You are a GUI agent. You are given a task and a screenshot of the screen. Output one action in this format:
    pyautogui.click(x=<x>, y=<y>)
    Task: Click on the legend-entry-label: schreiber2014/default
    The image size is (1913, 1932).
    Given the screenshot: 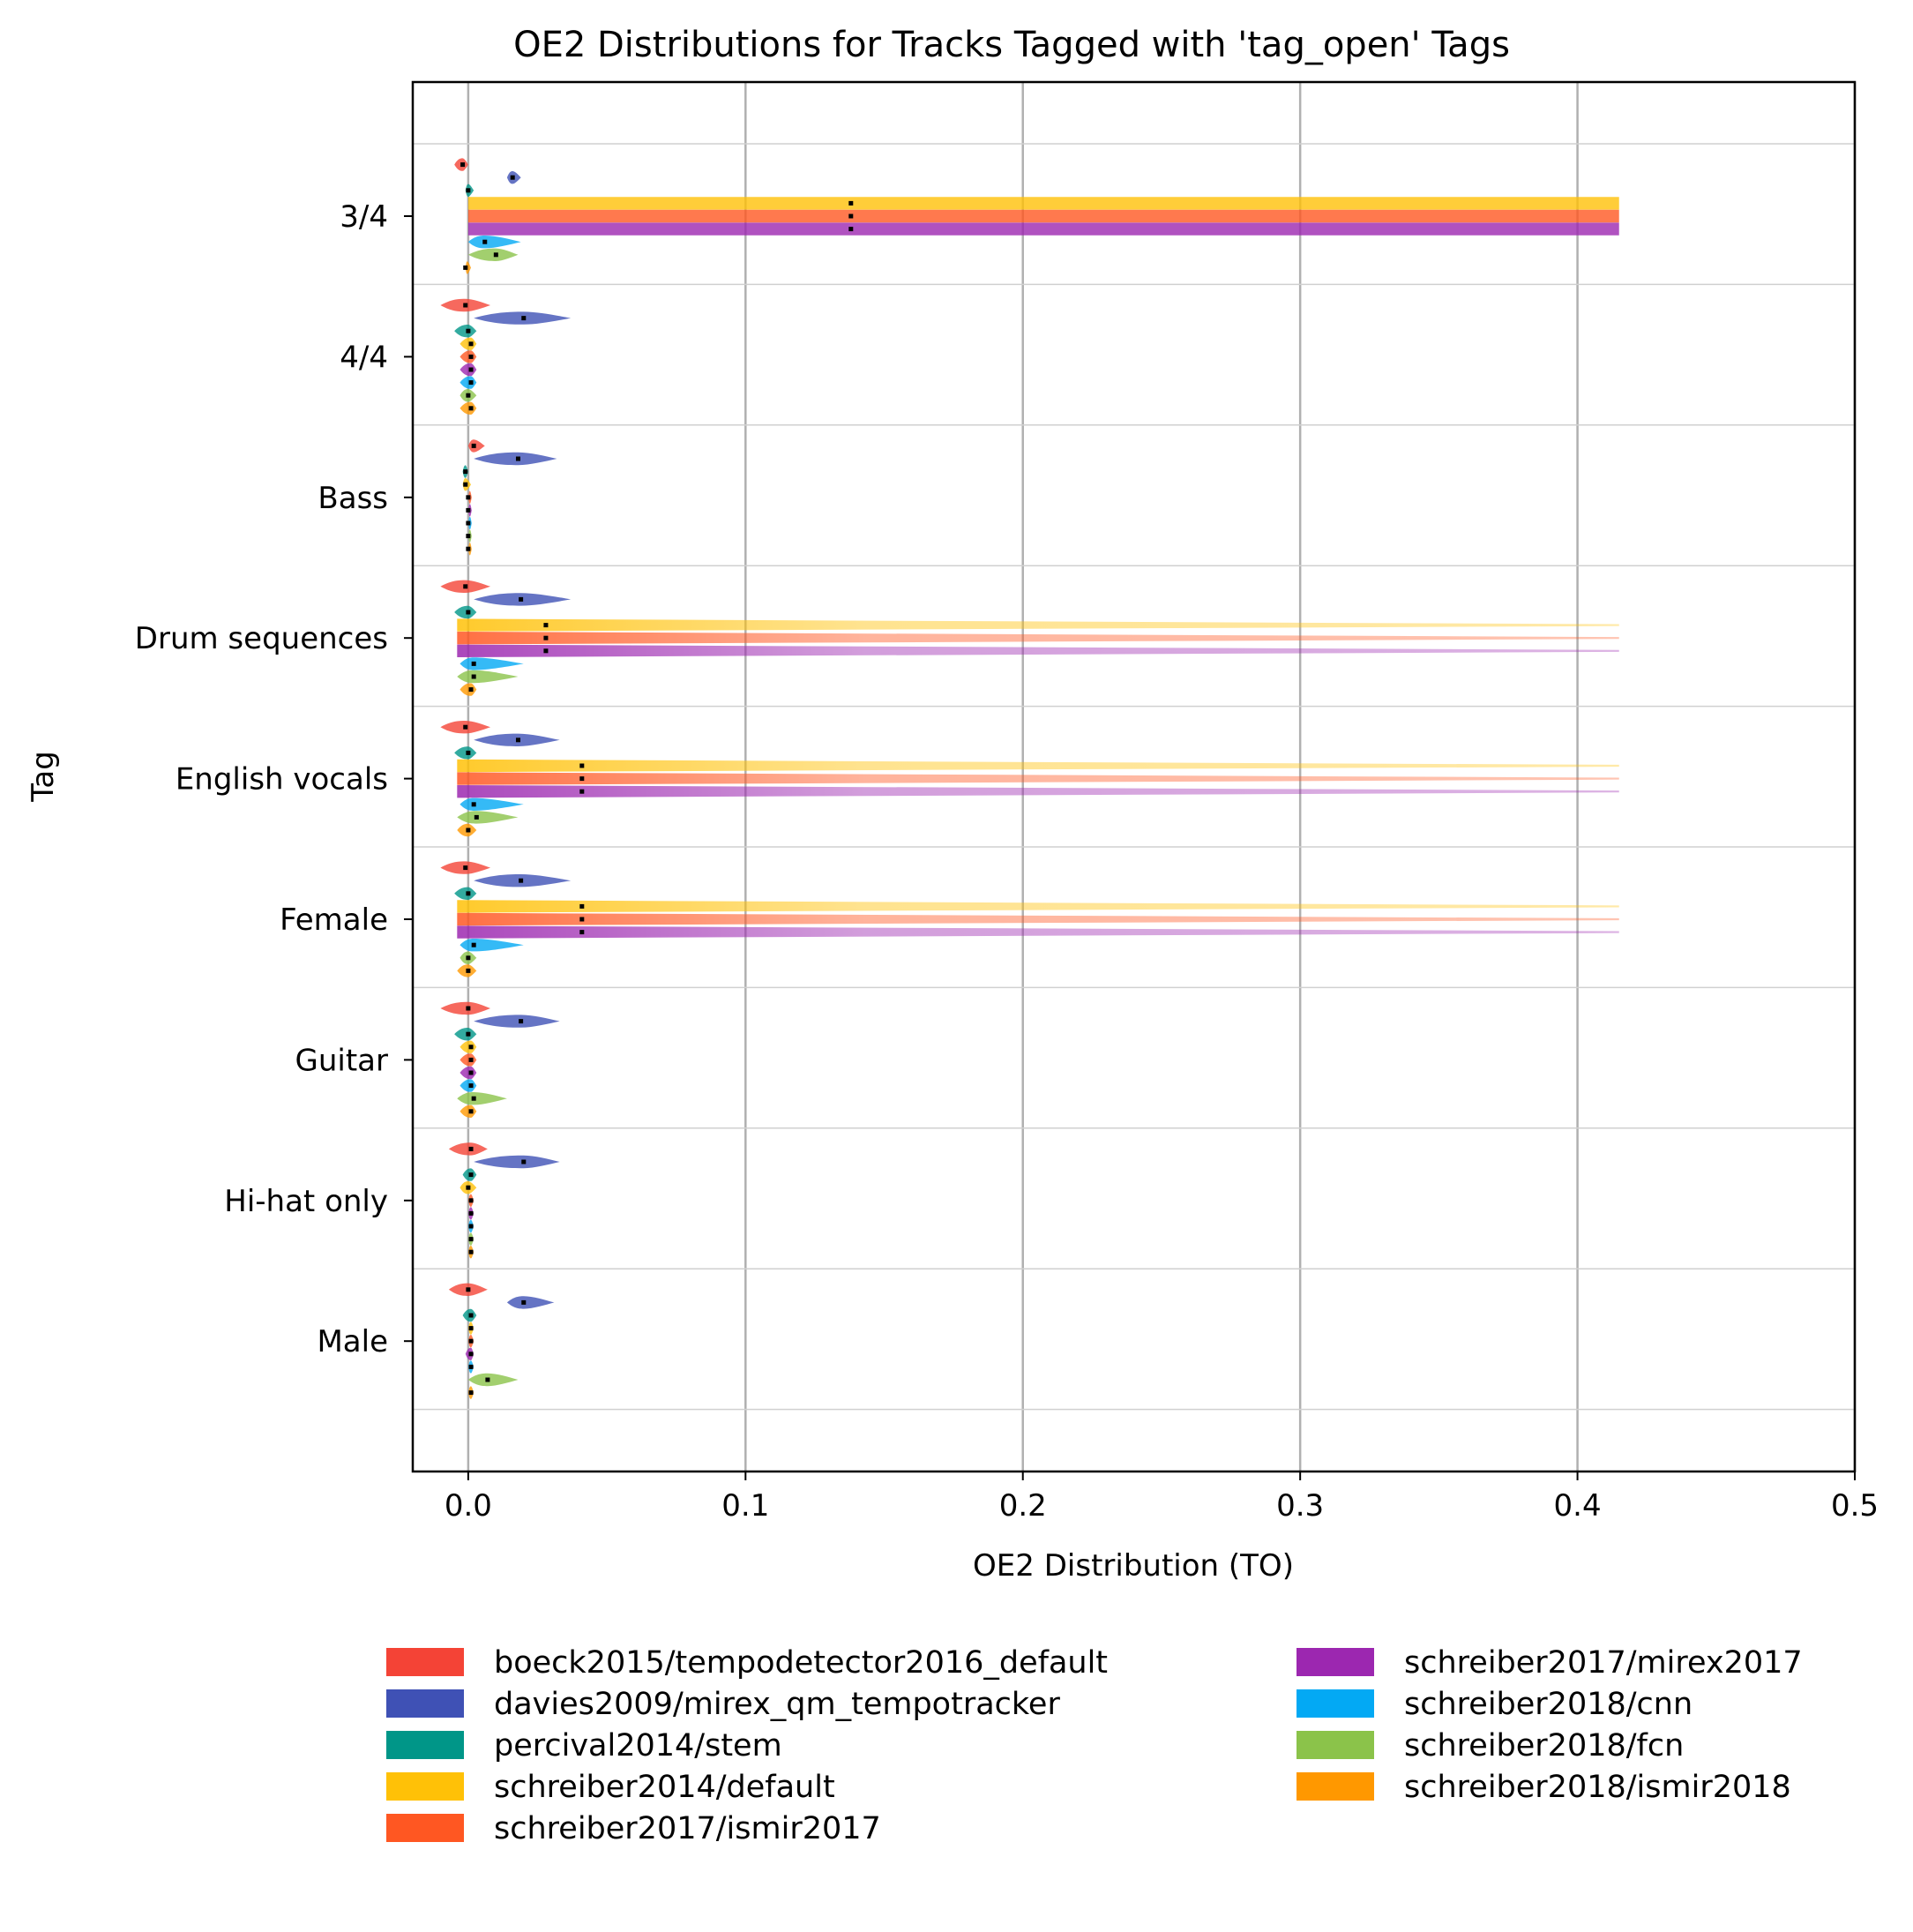 What is the action you would take?
    pyautogui.click(x=664, y=1788)
    